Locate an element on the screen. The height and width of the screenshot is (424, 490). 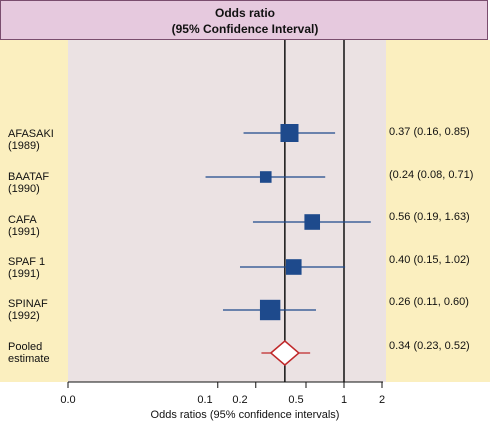
study-year: (1989) is located at coordinates (24, 146).